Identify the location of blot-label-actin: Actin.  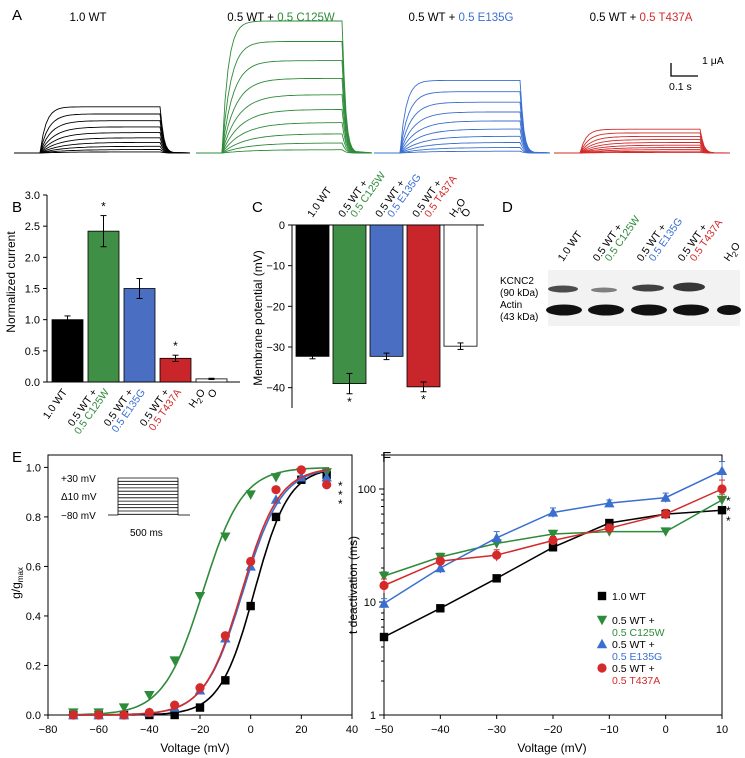
(511, 305).